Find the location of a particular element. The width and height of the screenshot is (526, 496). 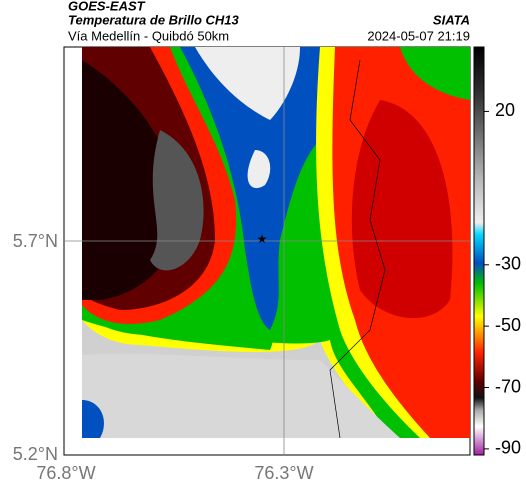

colorbar-tick-label: 20 is located at coordinates (505, 110).